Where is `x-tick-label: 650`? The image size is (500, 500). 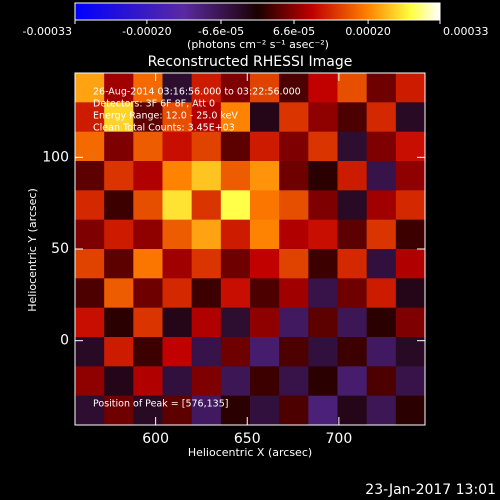
x-tick-label: 650 is located at coordinates (247, 439).